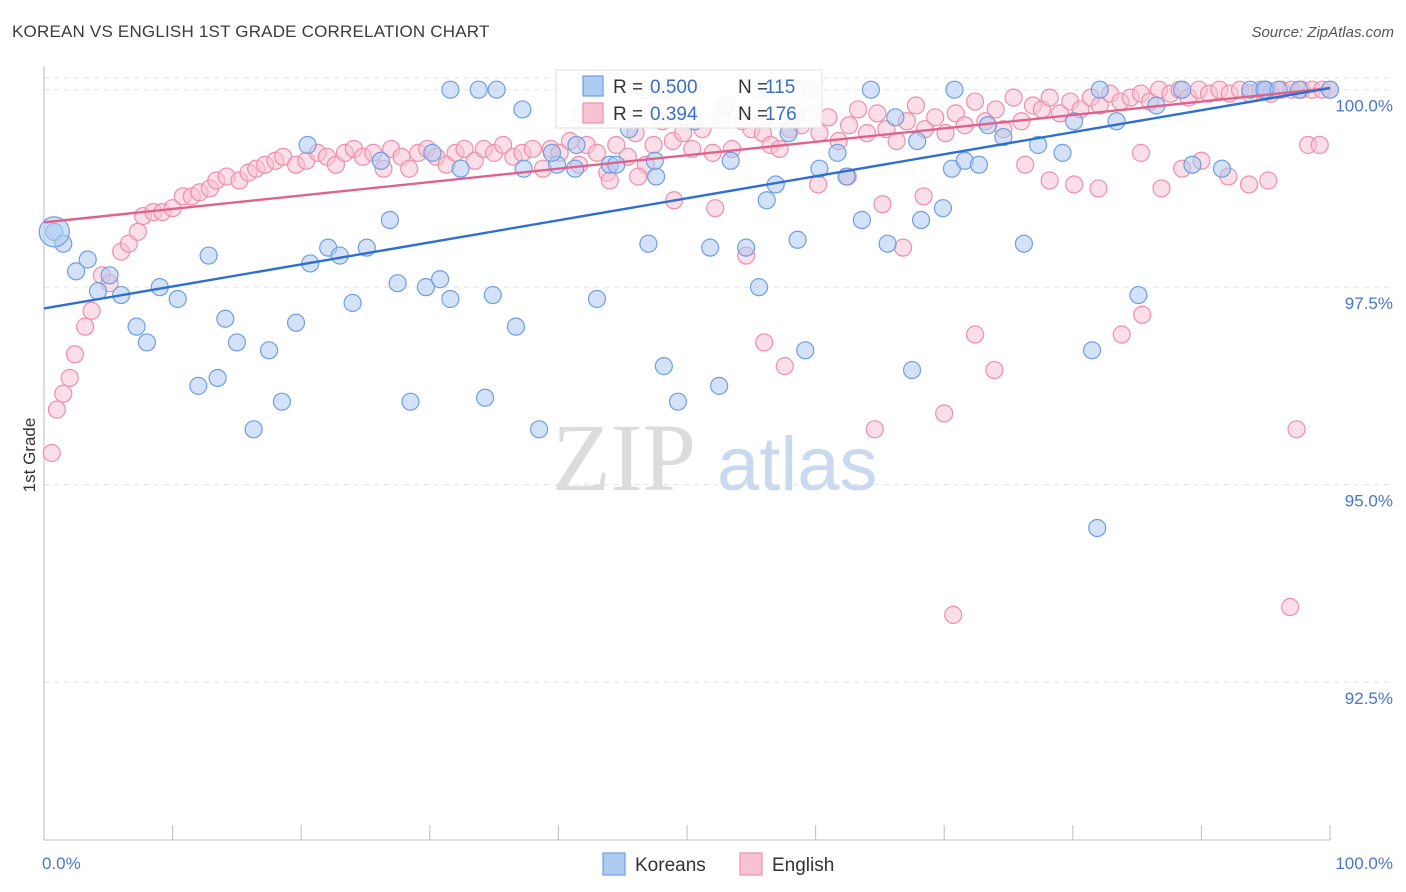 Image resolution: width=1406 pixels, height=892 pixels. What do you see at coordinates (689, 99) in the screenshot?
I see `stats-box: R = 0.500 N = 115 R = 0.394 N = 176` at bounding box center [689, 99].